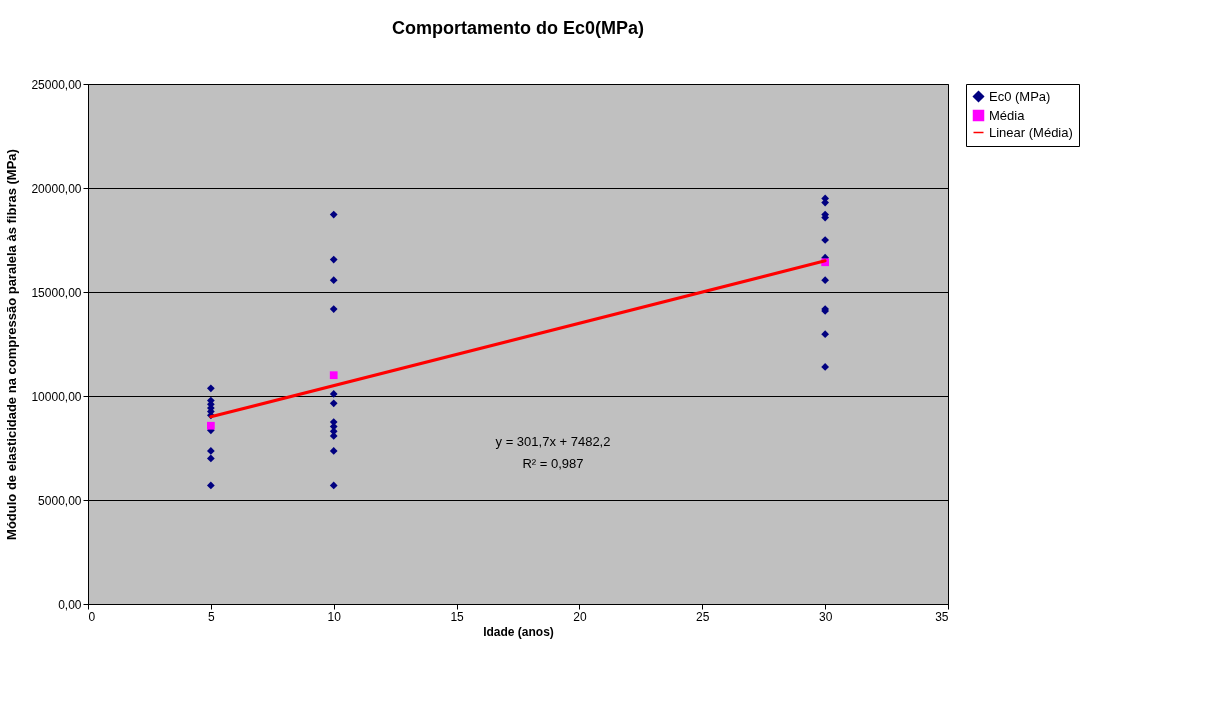 The width and height of the screenshot is (1214, 722). Describe the element at coordinates (334, 616) in the screenshot. I see `x-tick-label: 10` at that location.